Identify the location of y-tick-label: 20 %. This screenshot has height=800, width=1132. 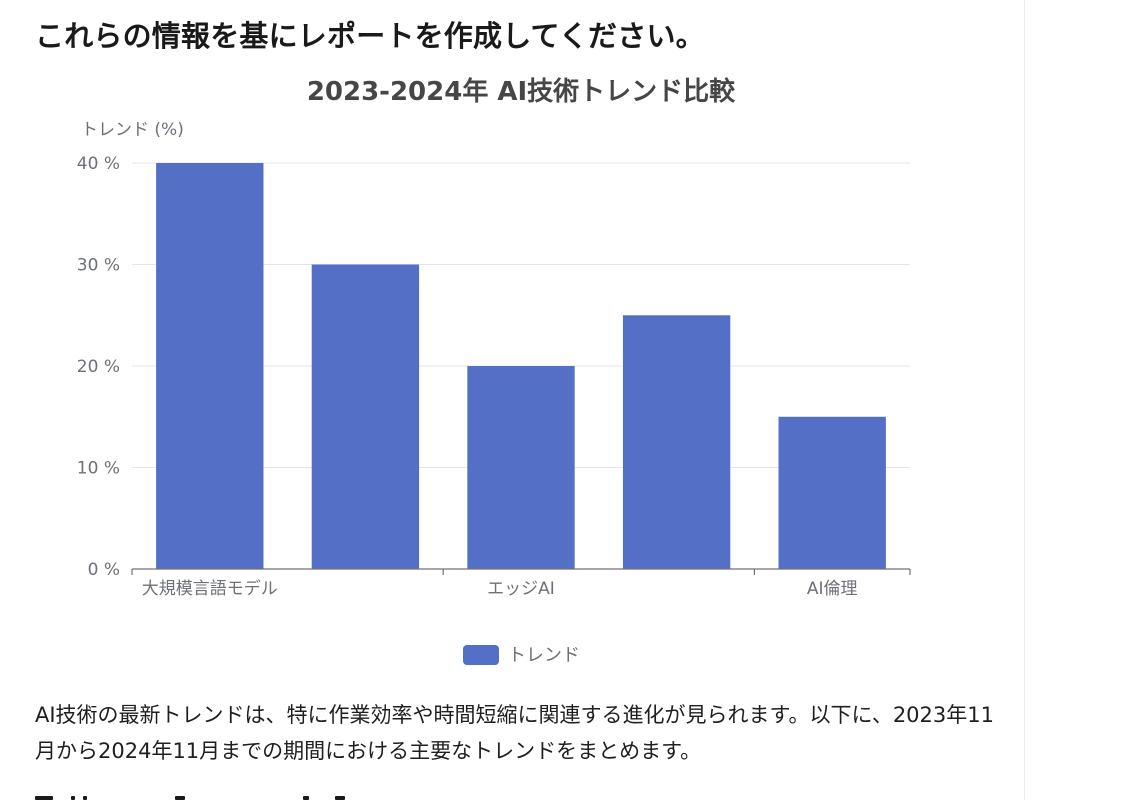
(98, 367).